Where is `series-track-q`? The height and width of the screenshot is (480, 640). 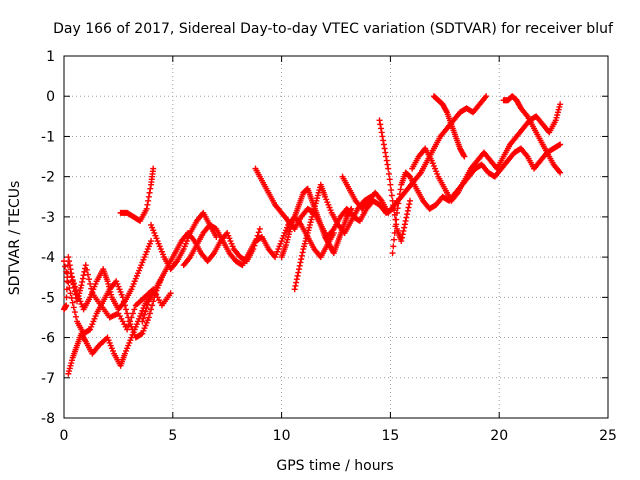
series-track-q is located at coordinates (316, 223).